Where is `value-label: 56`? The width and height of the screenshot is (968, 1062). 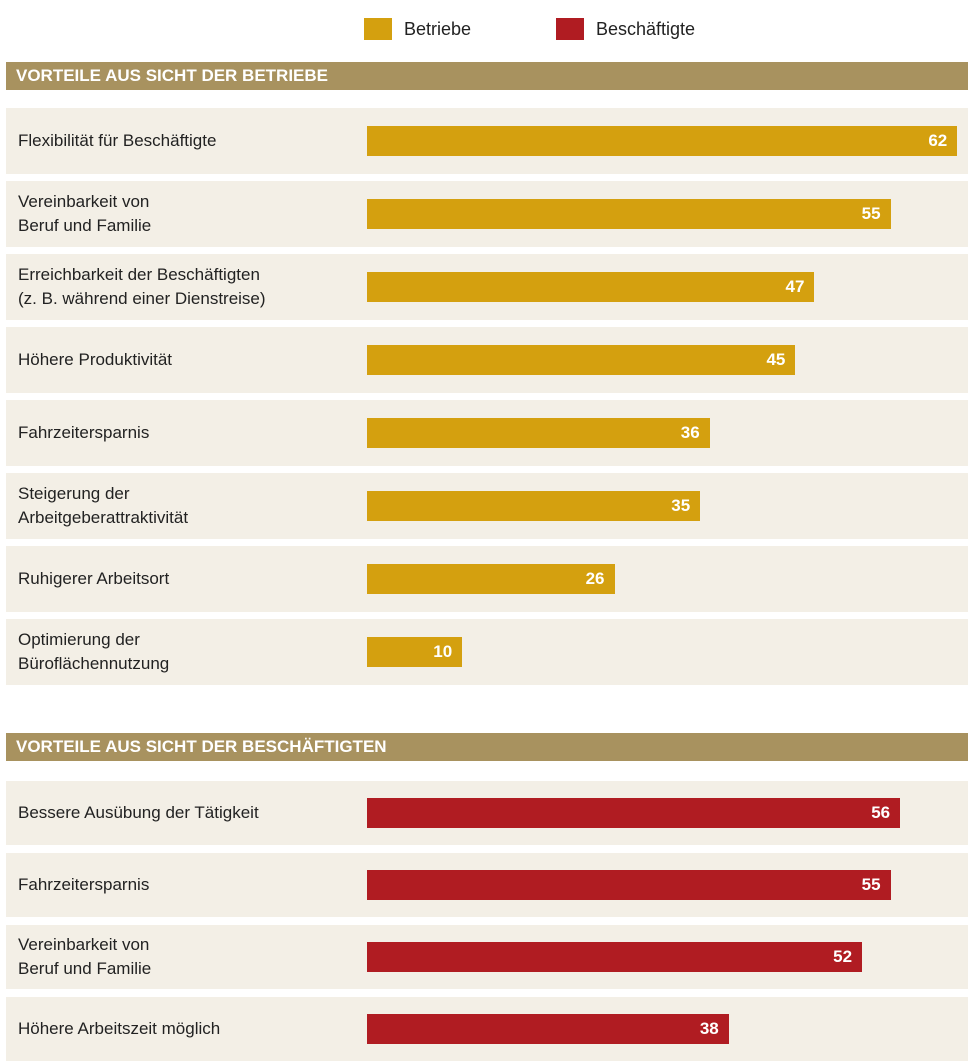 value-label: 56 is located at coordinates (881, 812).